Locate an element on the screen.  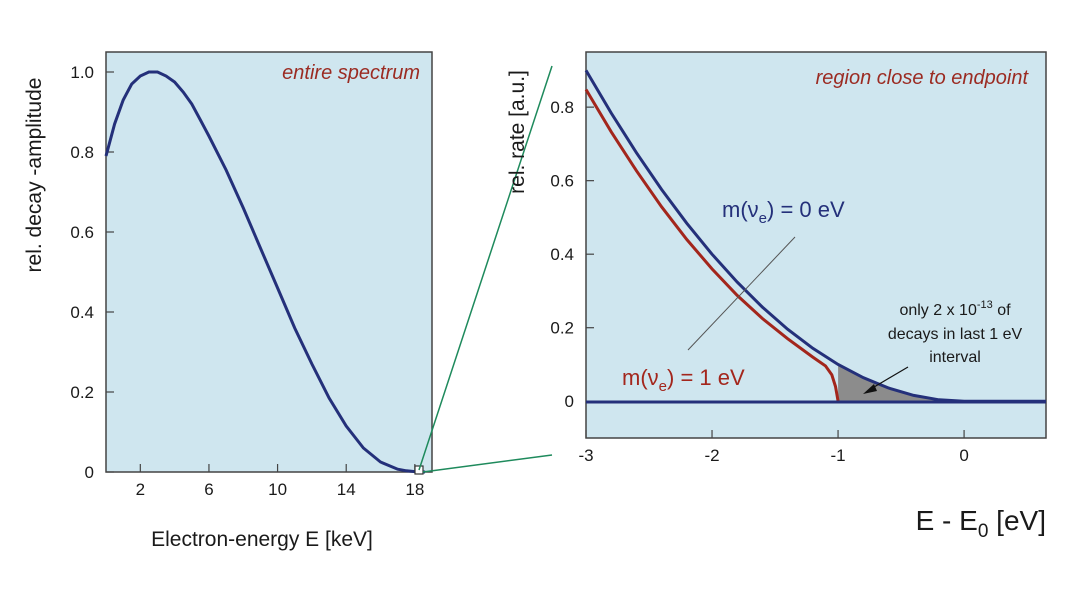
x-tick-label: -3 is located at coordinates (585, 455).